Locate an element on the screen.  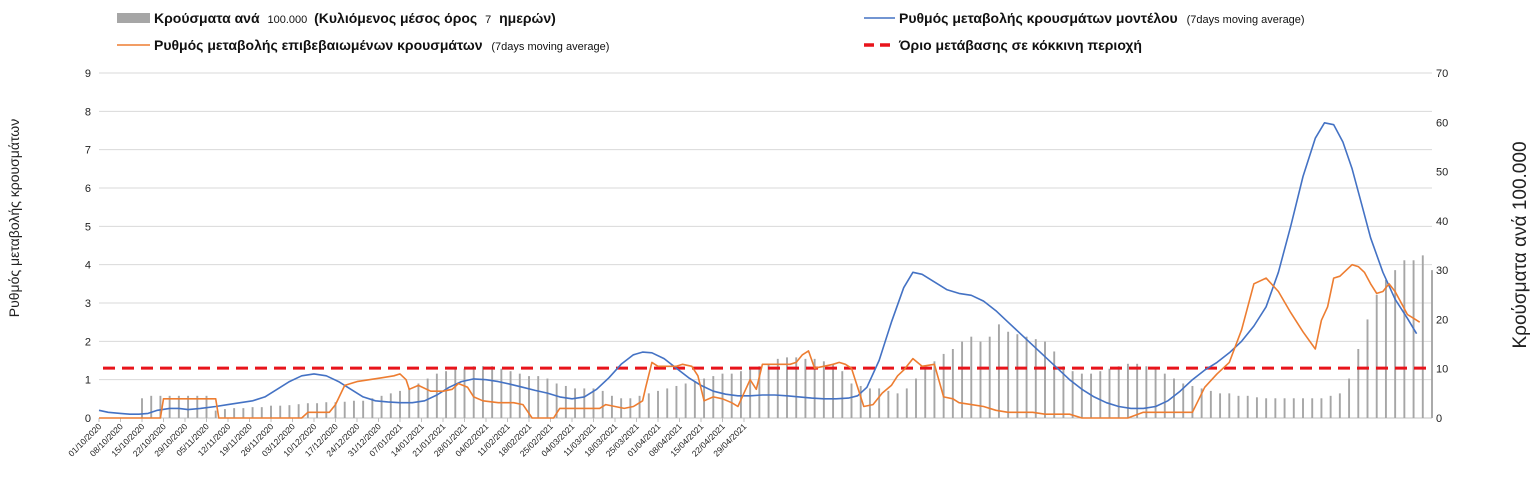
y-axis-title-left: Ρυθμός μεταβολής κρουσμάτων is located at coordinates (14, 218).